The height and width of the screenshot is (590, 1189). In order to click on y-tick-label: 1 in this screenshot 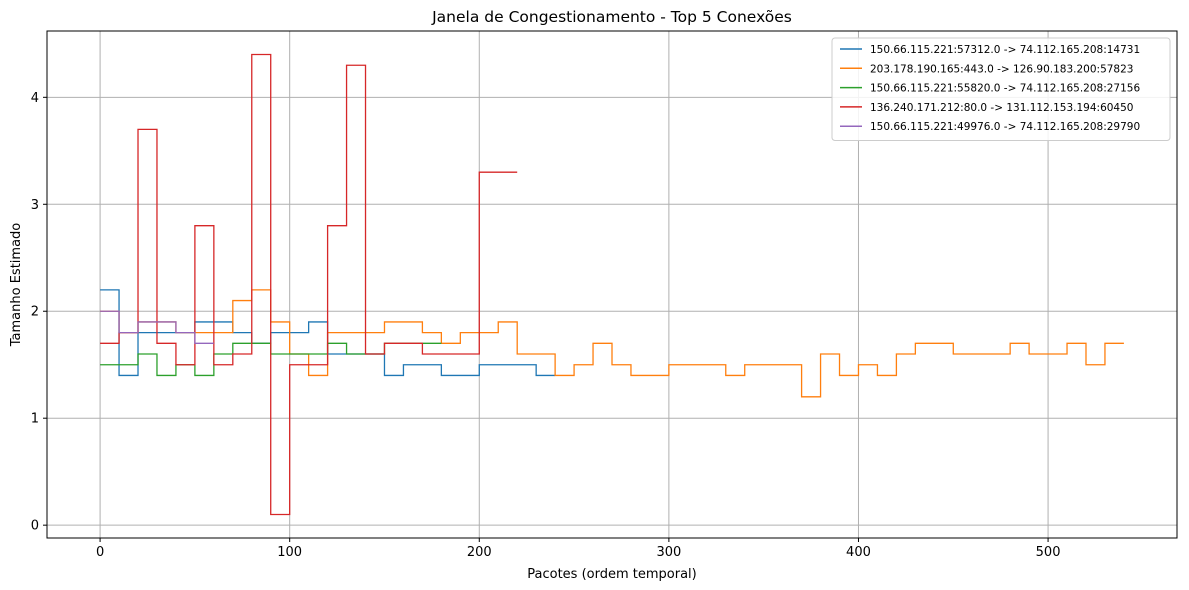, I will do `click(35, 419)`.